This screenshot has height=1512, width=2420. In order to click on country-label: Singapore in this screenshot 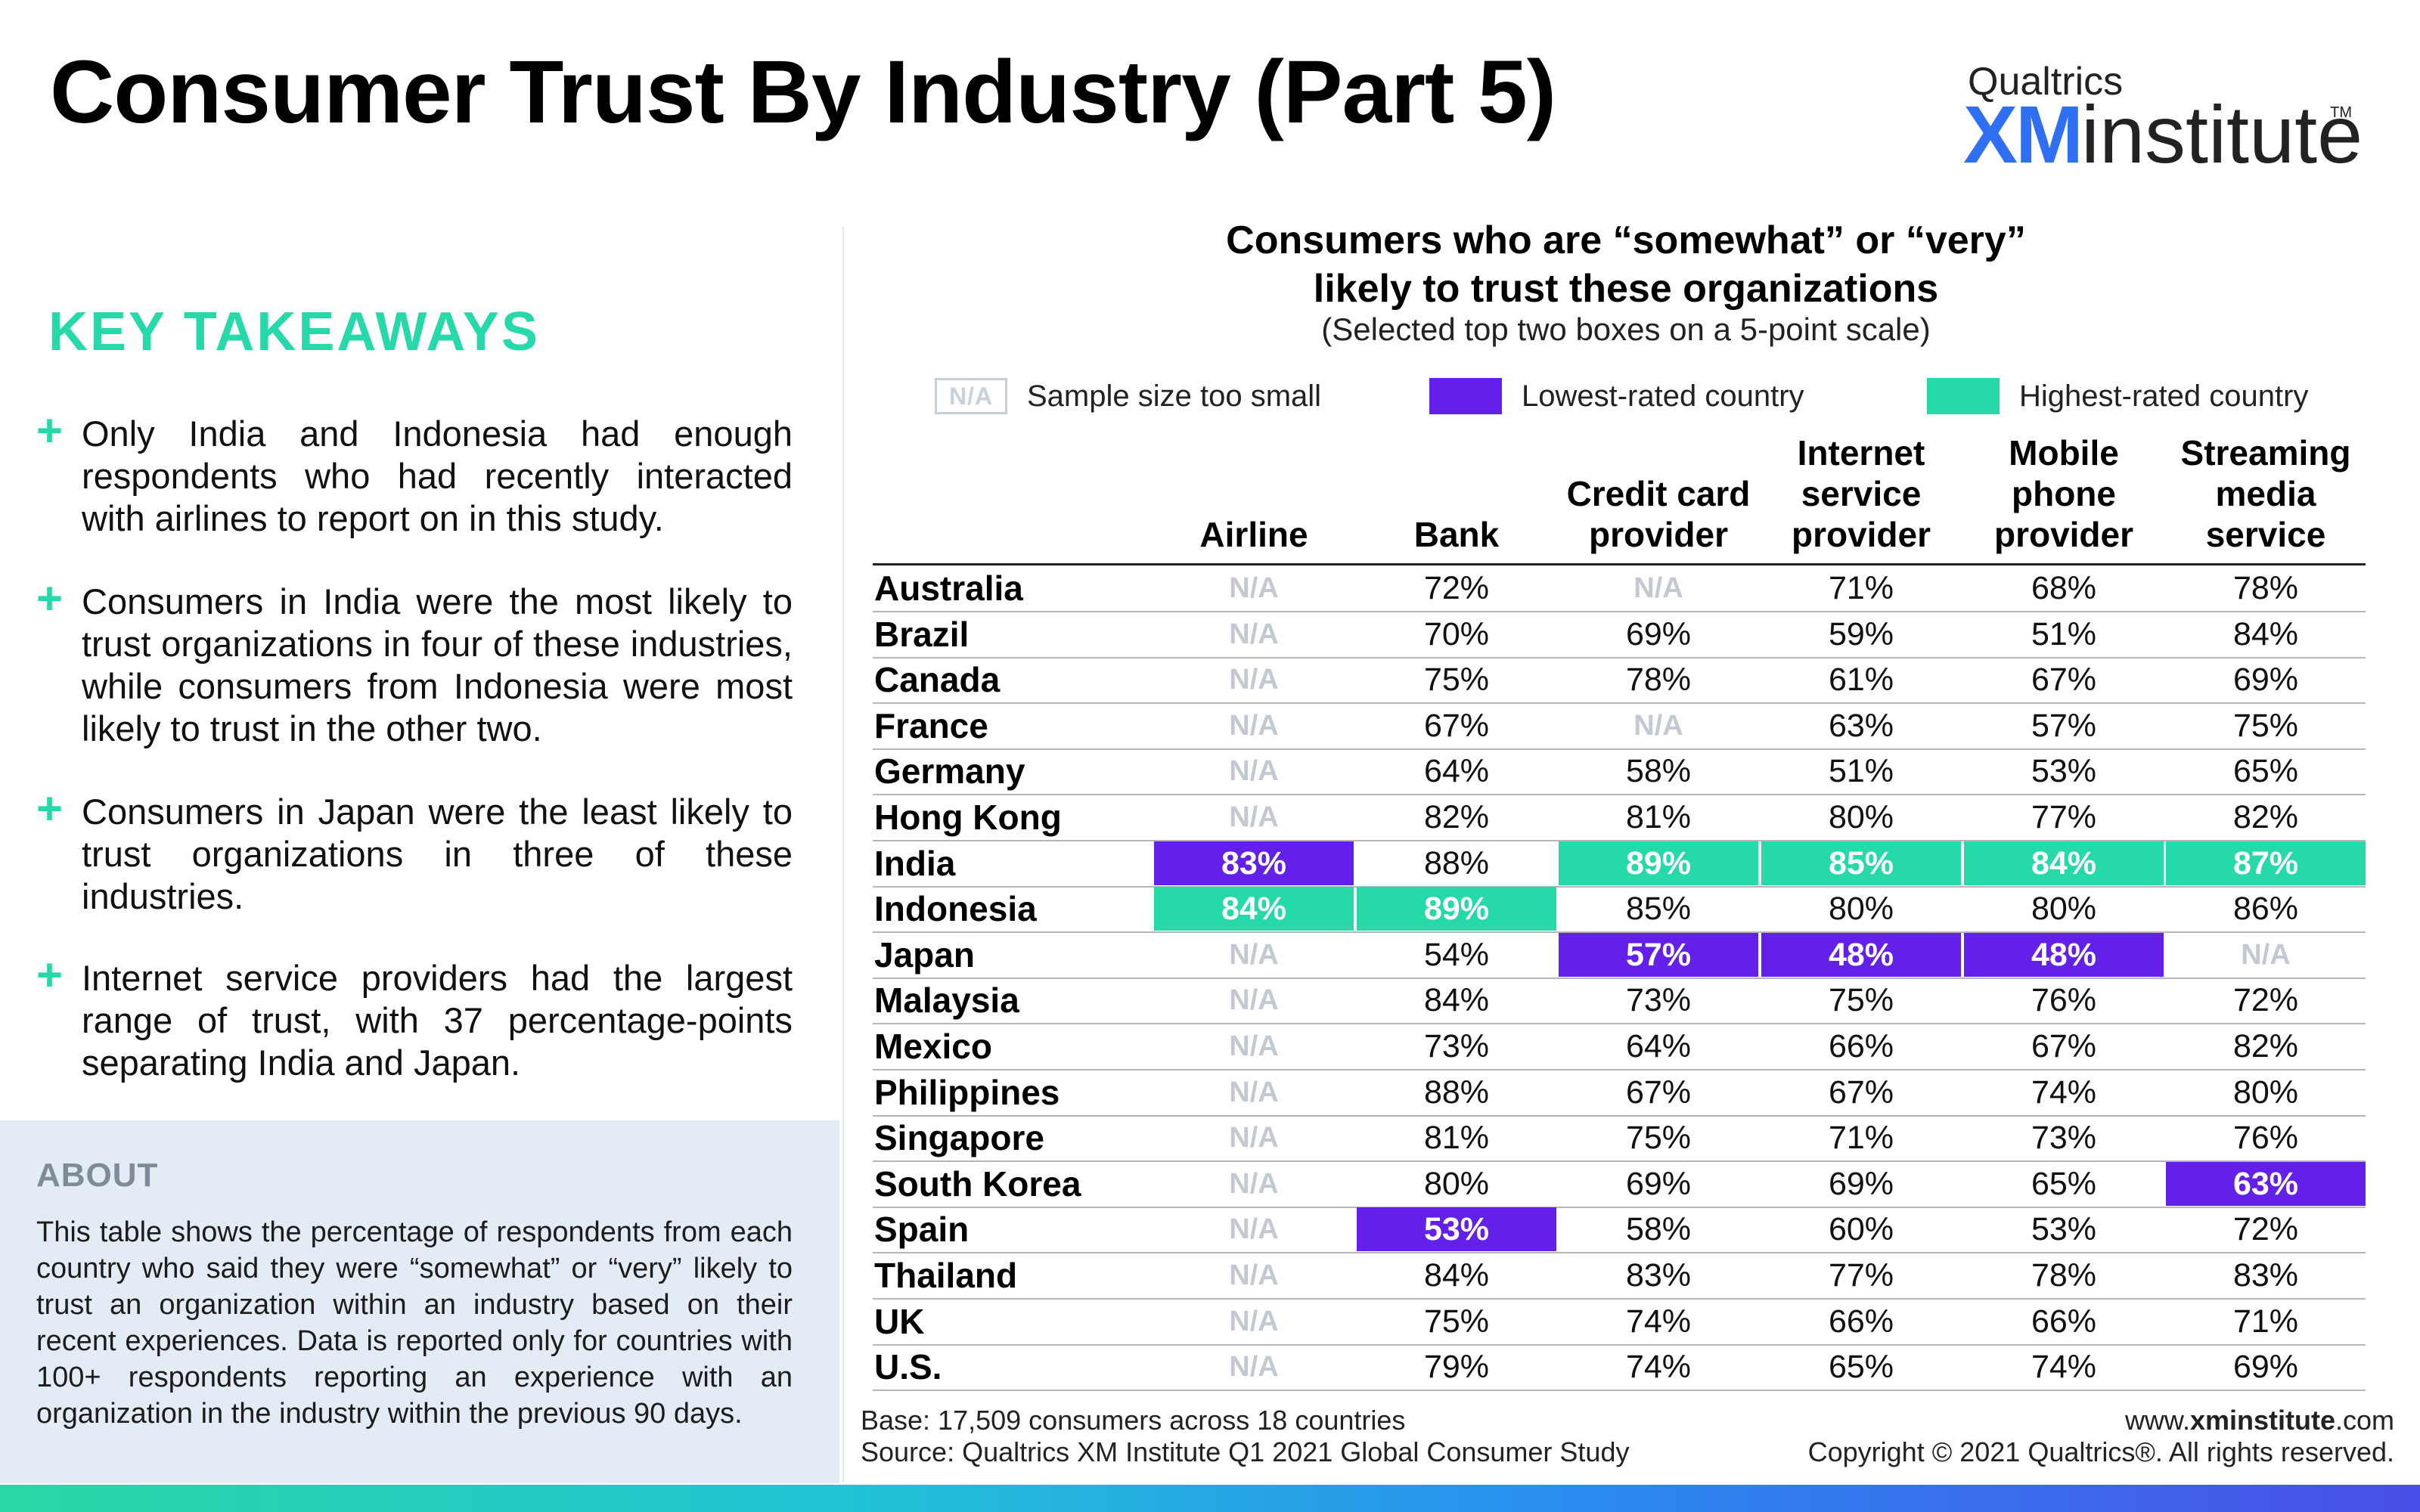, I will do `click(959, 1138)`.